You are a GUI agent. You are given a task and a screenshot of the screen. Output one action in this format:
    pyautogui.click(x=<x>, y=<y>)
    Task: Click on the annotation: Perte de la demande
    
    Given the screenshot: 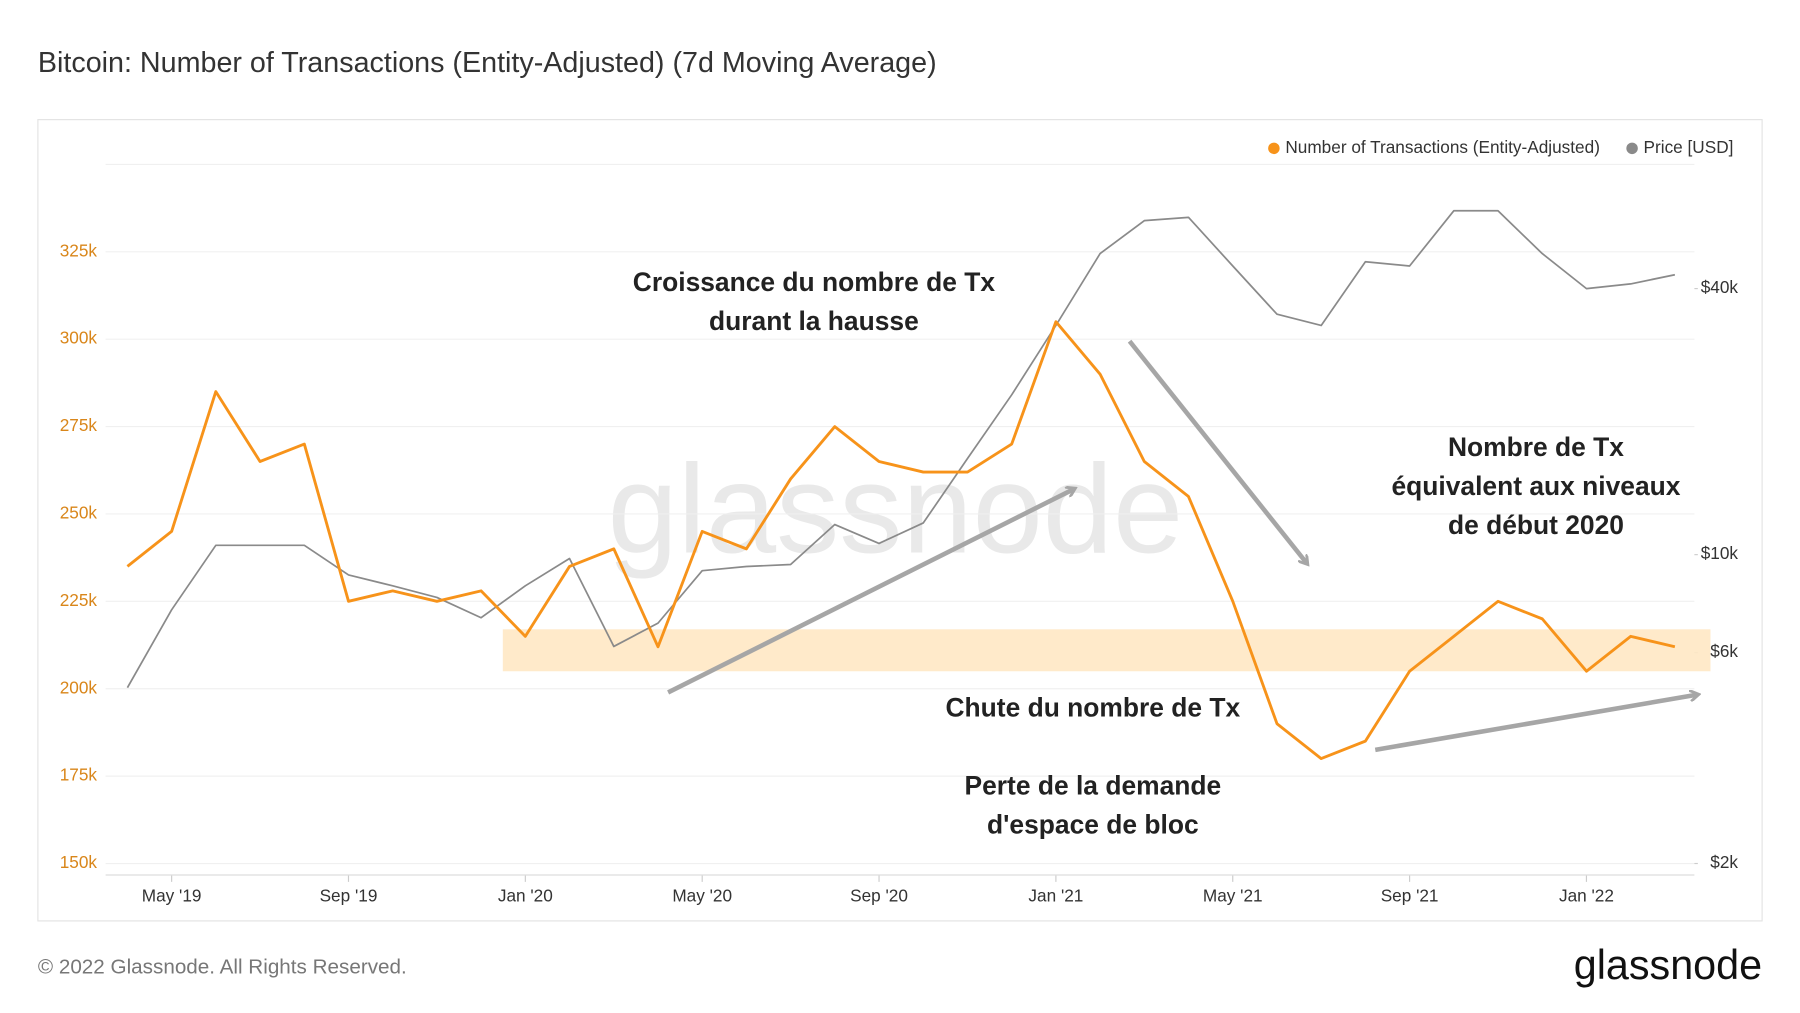 What is the action you would take?
    pyautogui.click(x=1093, y=786)
    